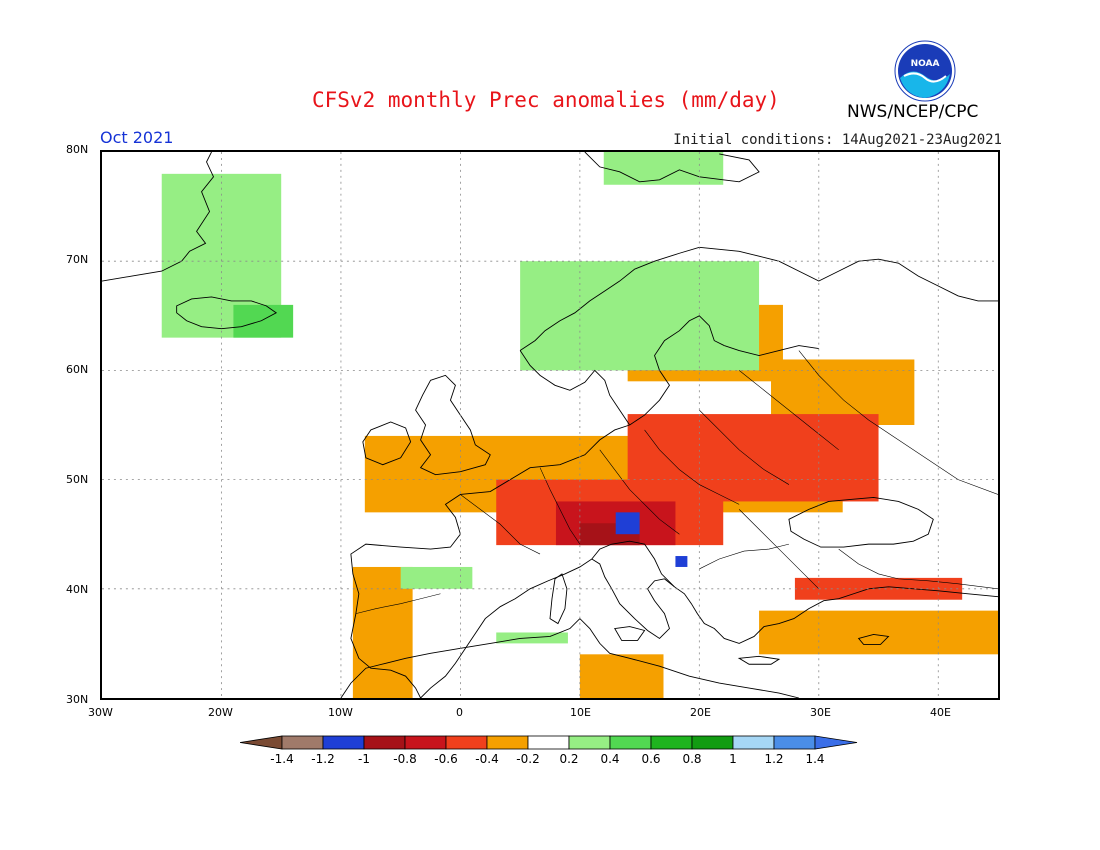 The width and height of the screenshot is (1100, 850). I want to click on logo-text: NOAA, so click(925, 64).